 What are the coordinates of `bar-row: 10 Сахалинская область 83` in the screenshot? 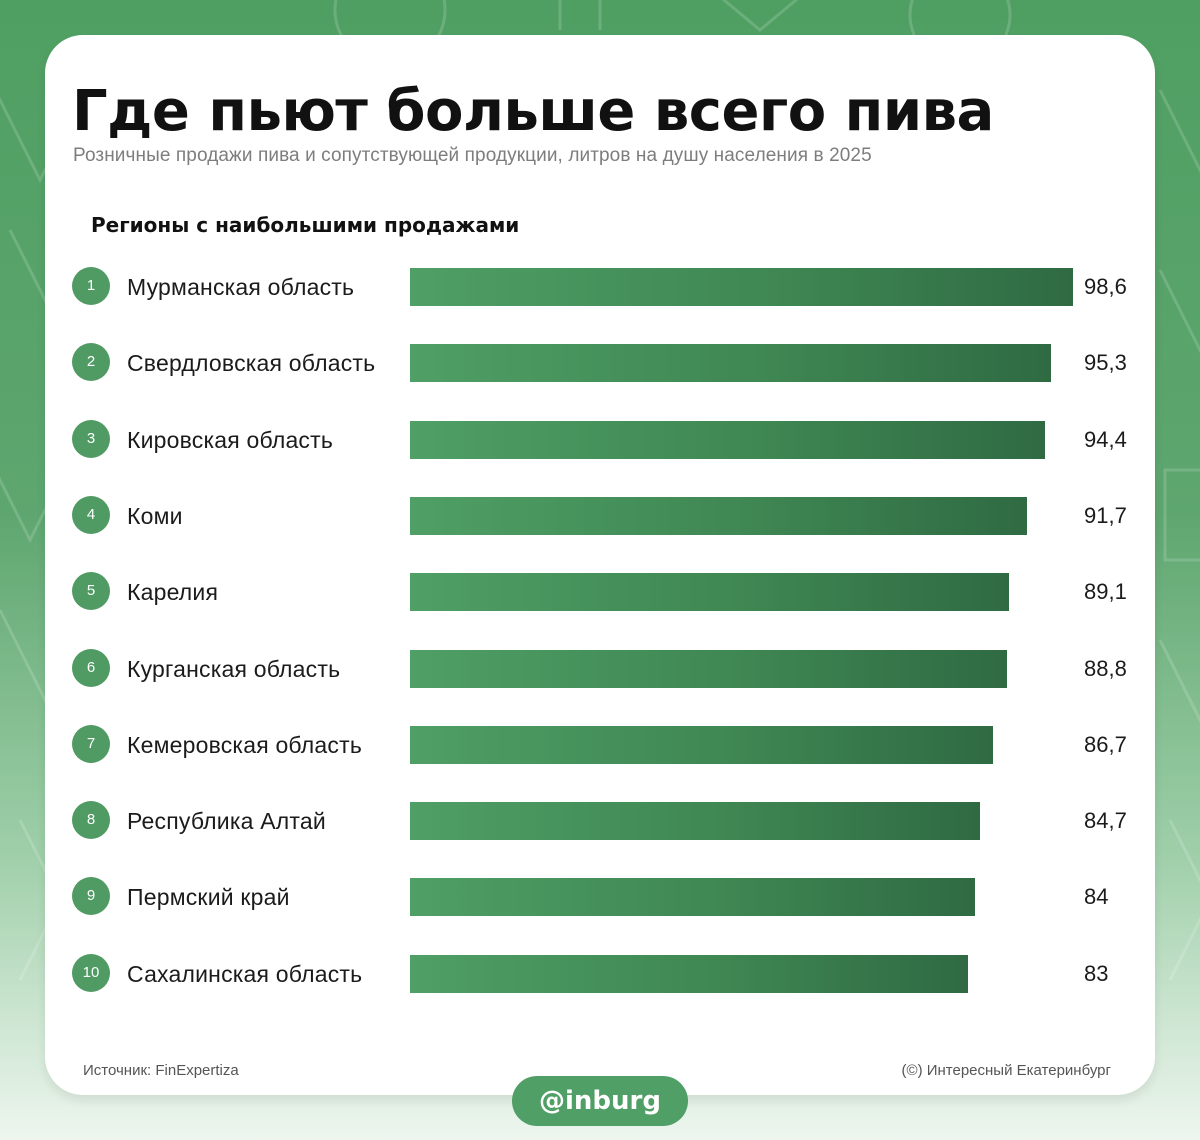 It's located at (600, 973).